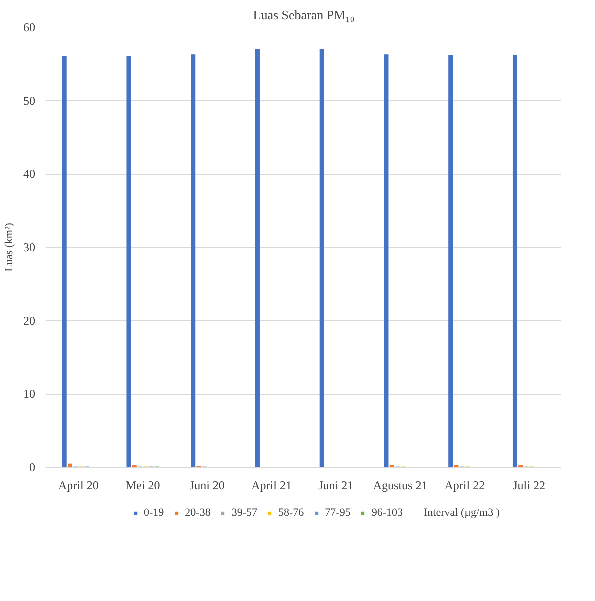 Image resolution: width=595 pixels, height=601 pixels. I want to click on legend-title: Interval (µg/m3 ), so click(462, 513).